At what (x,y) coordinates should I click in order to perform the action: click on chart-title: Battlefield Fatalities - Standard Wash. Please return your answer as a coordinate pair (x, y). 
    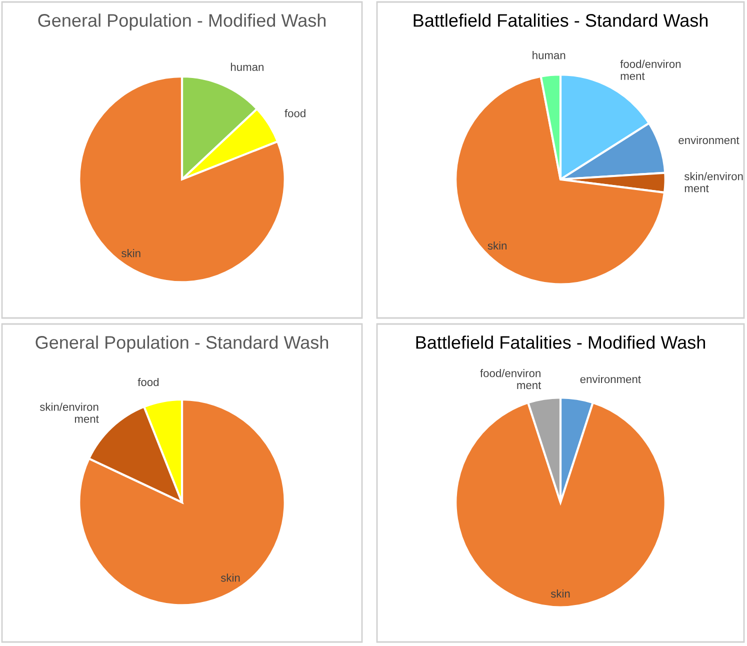
    Looking at the image, I should click on (561, 20).